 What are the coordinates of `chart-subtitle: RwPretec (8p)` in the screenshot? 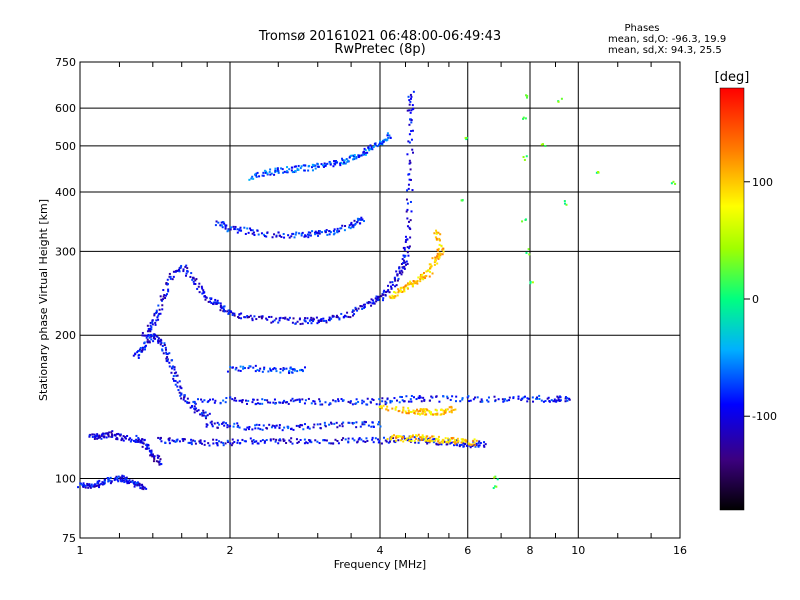 It's located at (379, 49).